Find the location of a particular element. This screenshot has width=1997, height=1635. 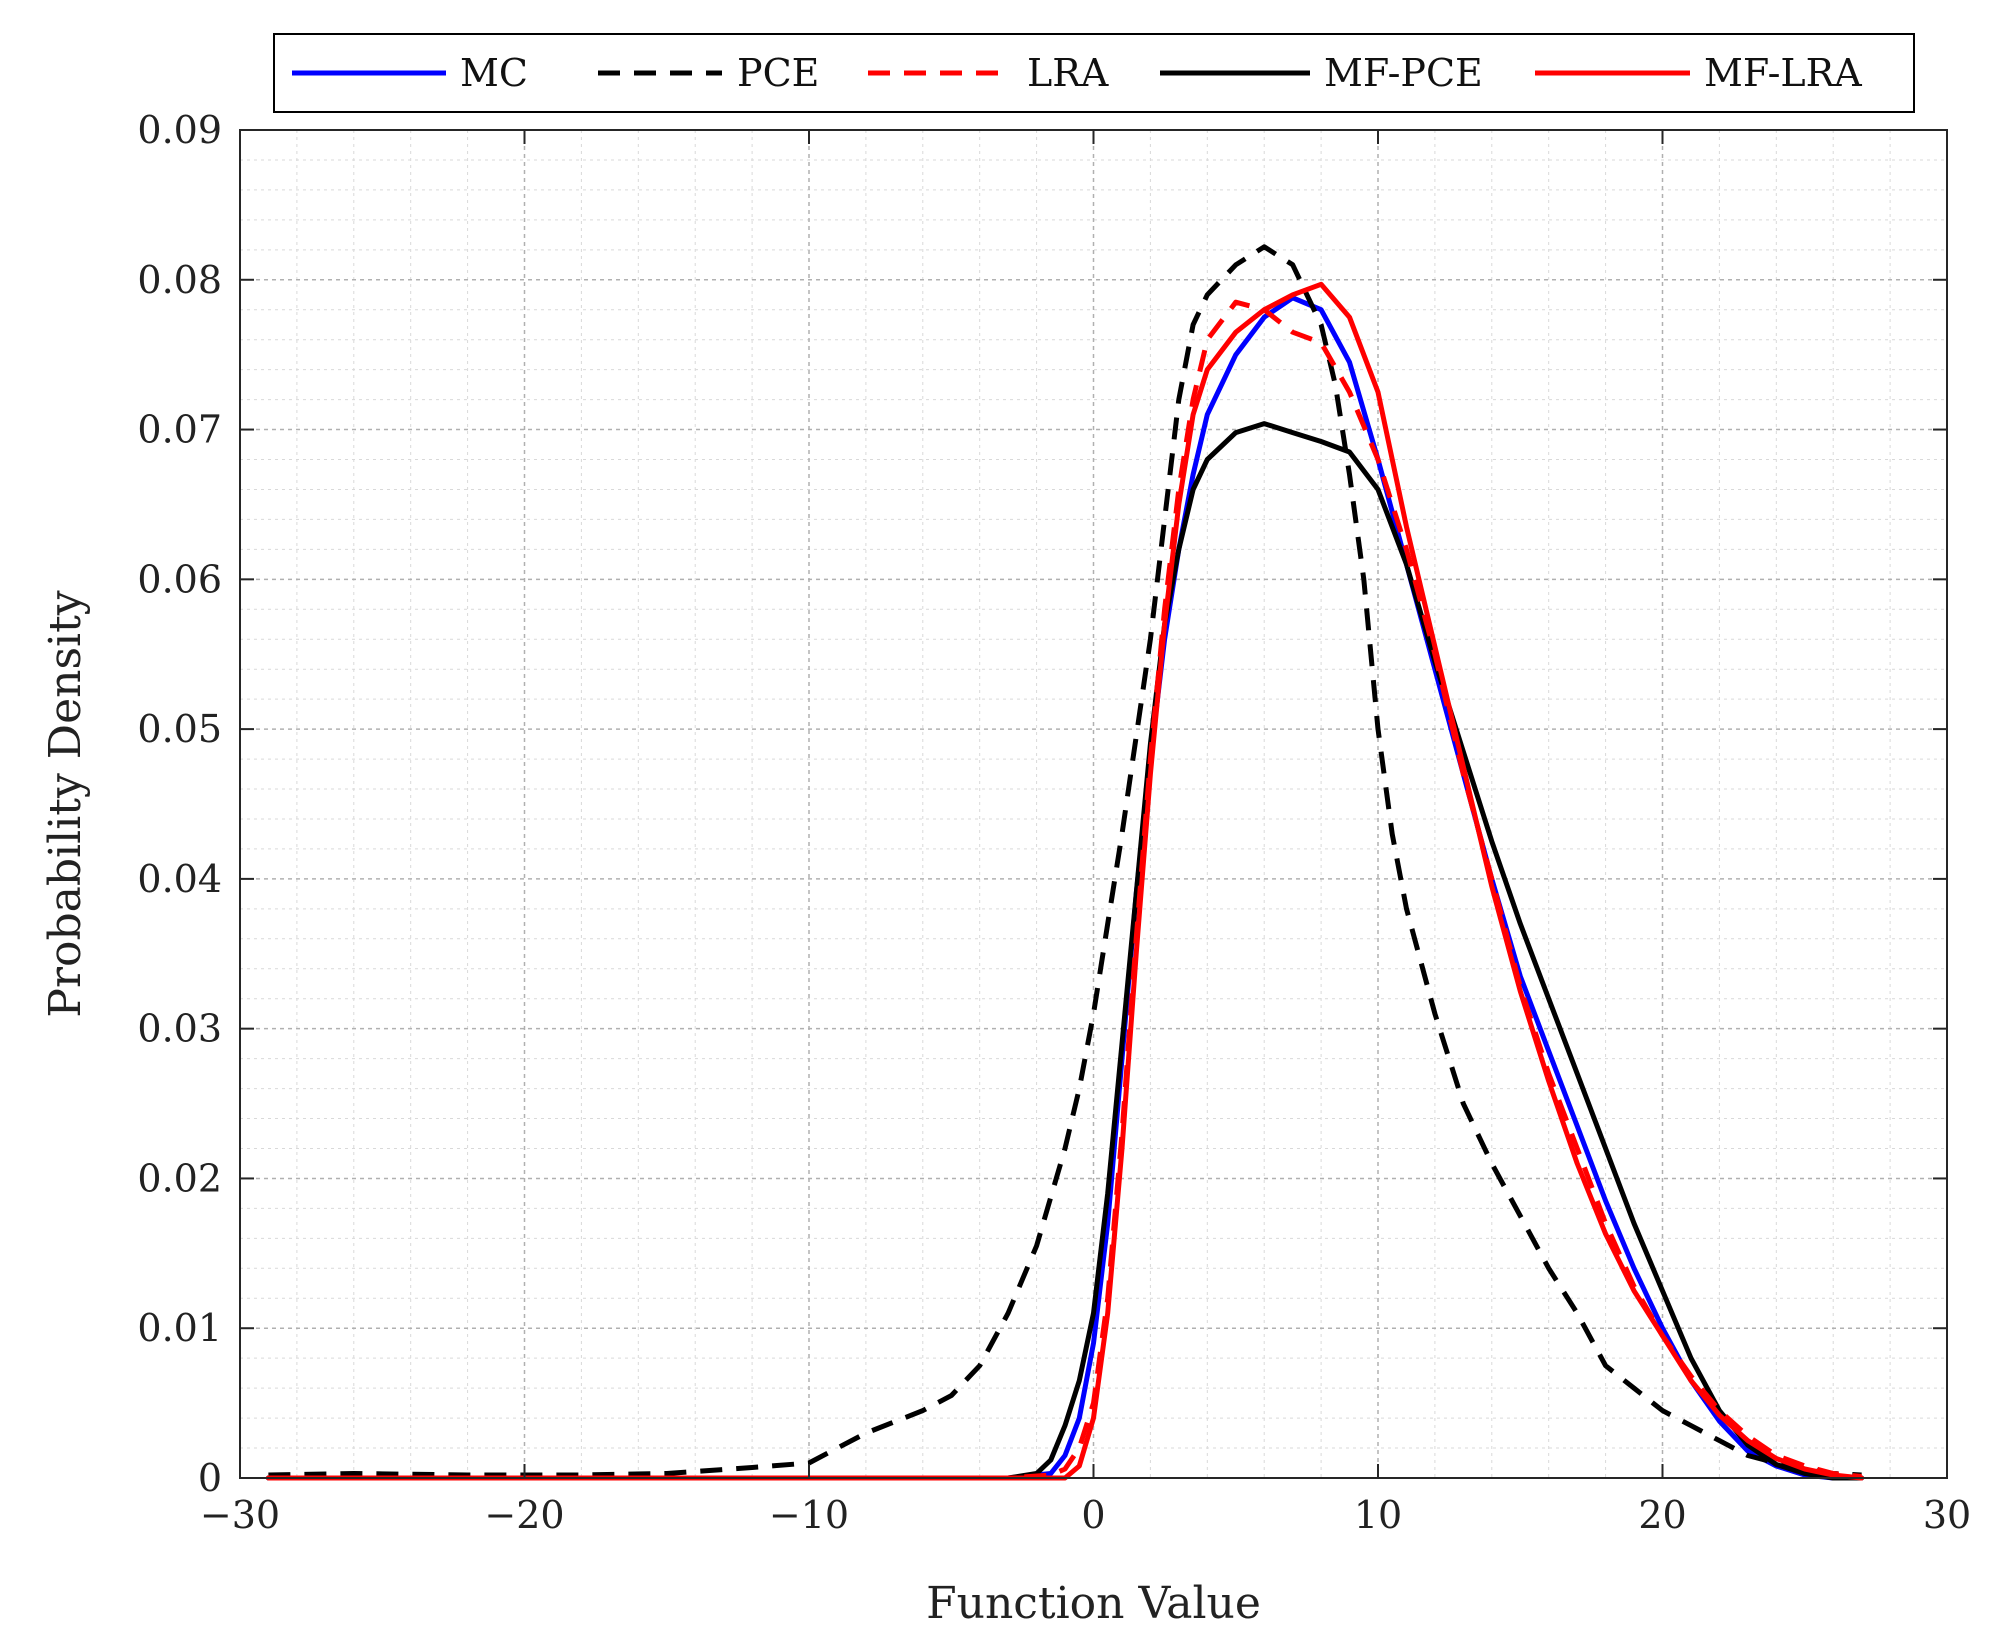

legend-label-lra: LRA is located at coordinates (1068, 73).